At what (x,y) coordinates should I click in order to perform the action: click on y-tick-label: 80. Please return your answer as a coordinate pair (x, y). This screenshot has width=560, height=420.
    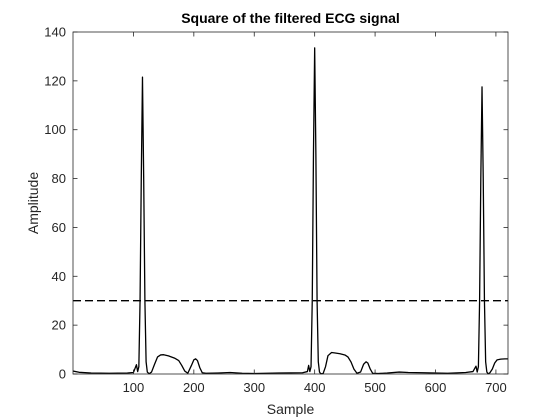
    Looking at the image, I should click on (59, 178).